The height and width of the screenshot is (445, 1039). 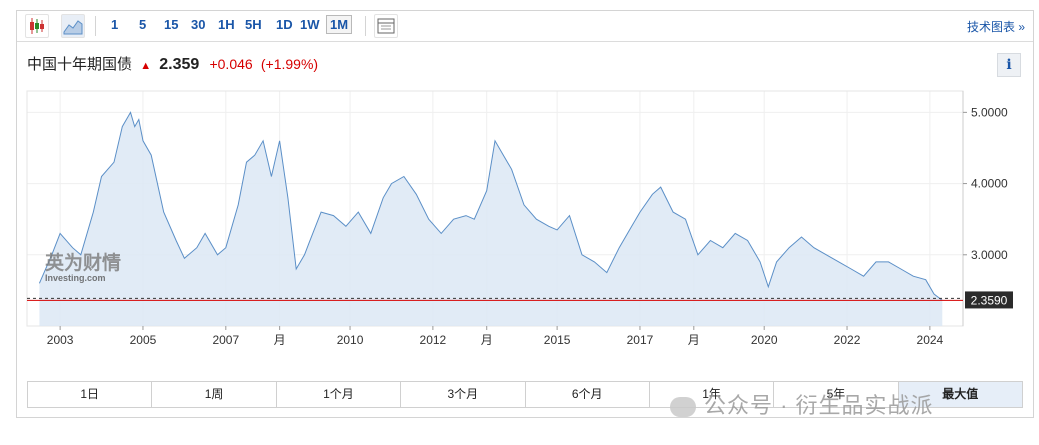 I want to click on x-tick-label: 2022, so click(x=847, y=340).